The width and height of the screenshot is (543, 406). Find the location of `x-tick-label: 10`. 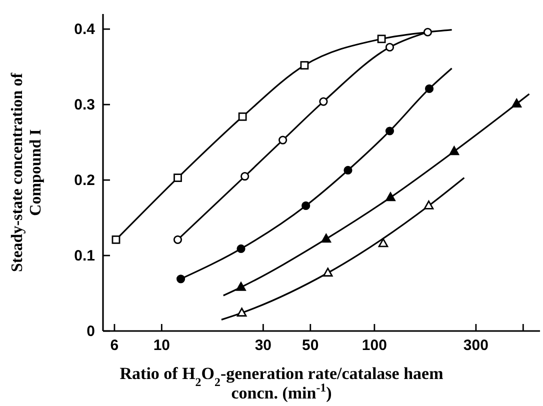

x-tick-label: 10 is located at coordinates (161, 345).